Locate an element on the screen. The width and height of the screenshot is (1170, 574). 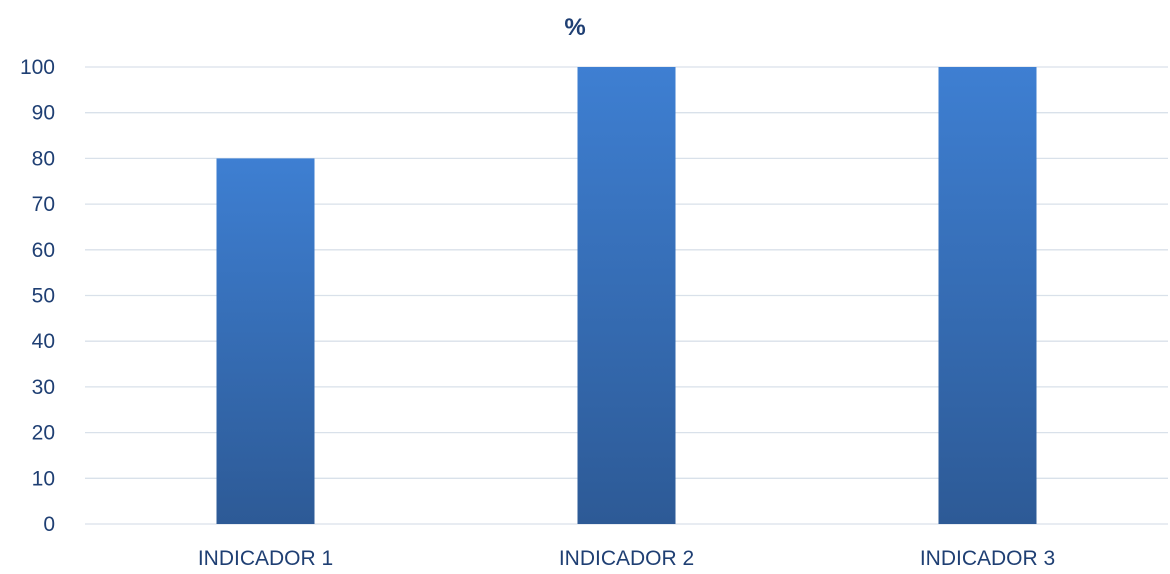
y-tick-label: 60 is located at coordinates (43, 250).